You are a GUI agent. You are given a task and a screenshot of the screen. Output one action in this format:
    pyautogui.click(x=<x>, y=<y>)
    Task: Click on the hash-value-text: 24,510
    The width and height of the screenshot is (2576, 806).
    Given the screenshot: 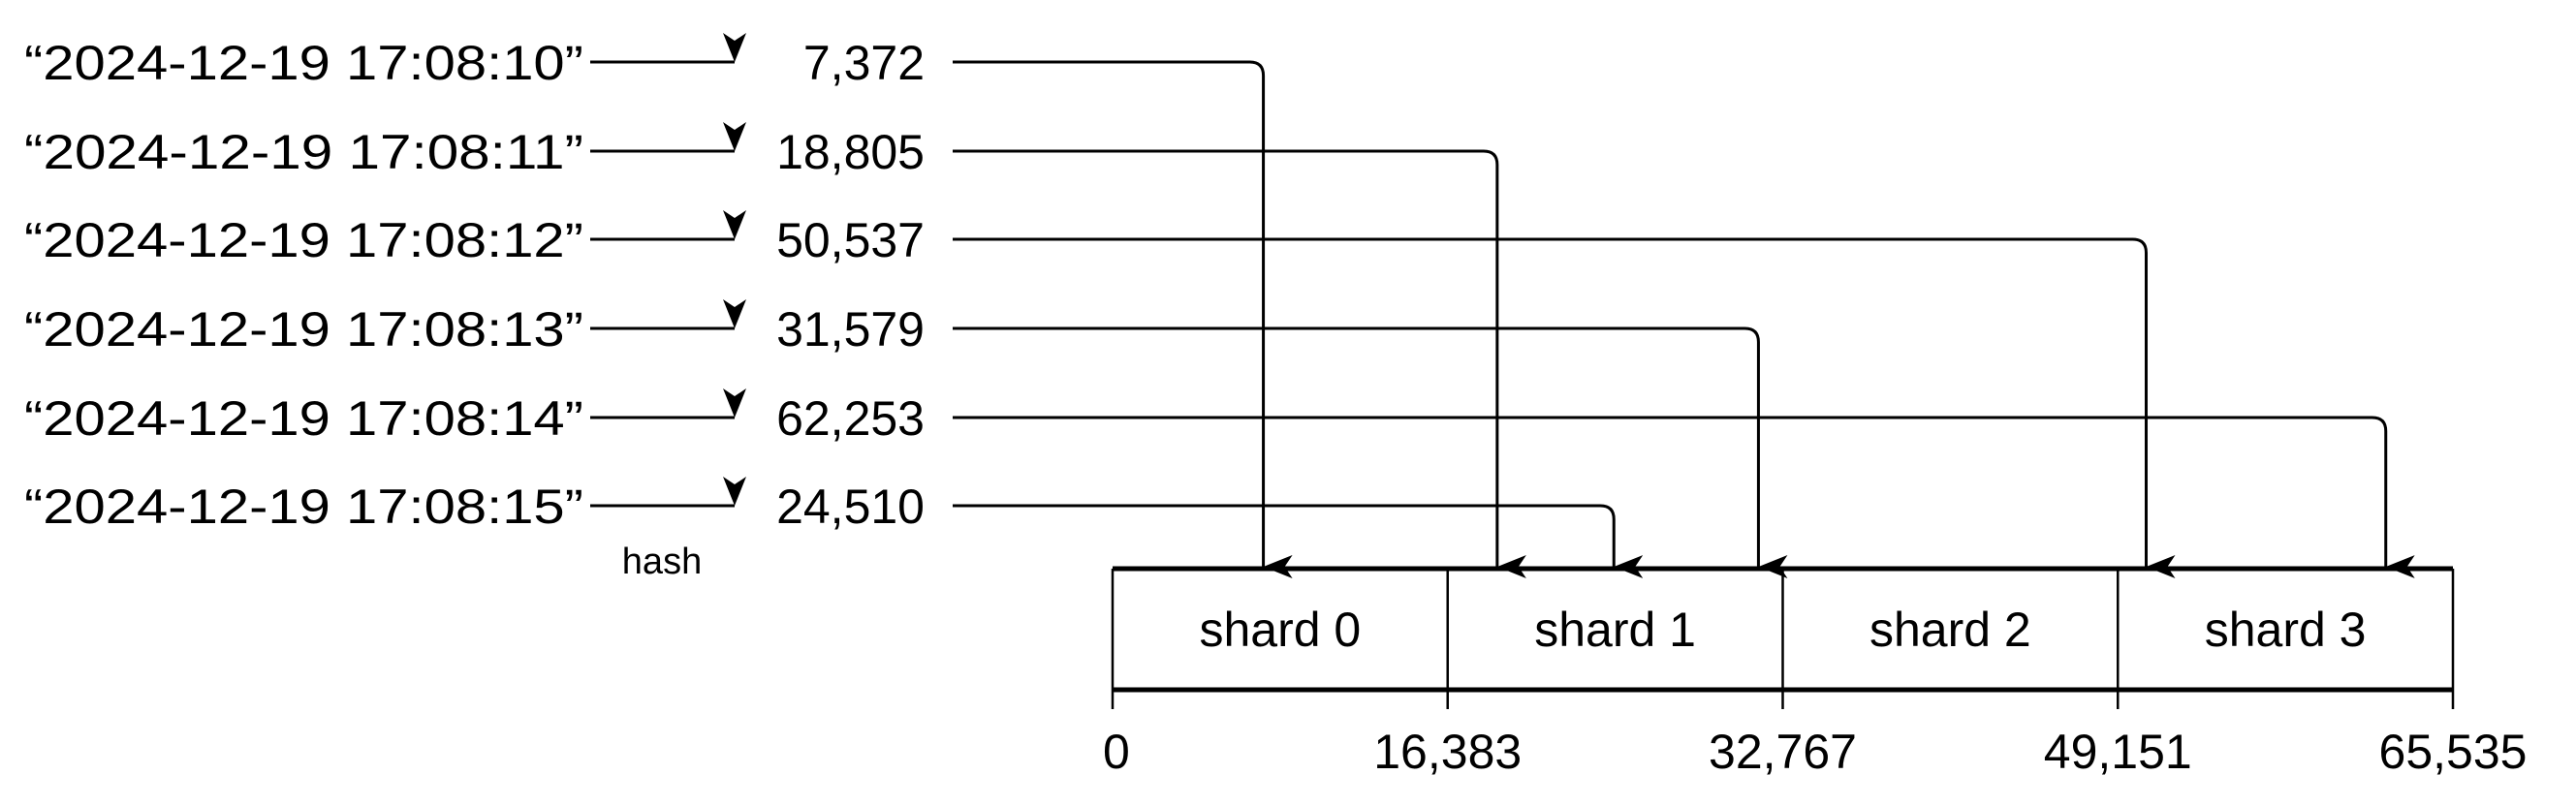 What is the action you would take?
    pyautogui.click(x=850, y=507)
    